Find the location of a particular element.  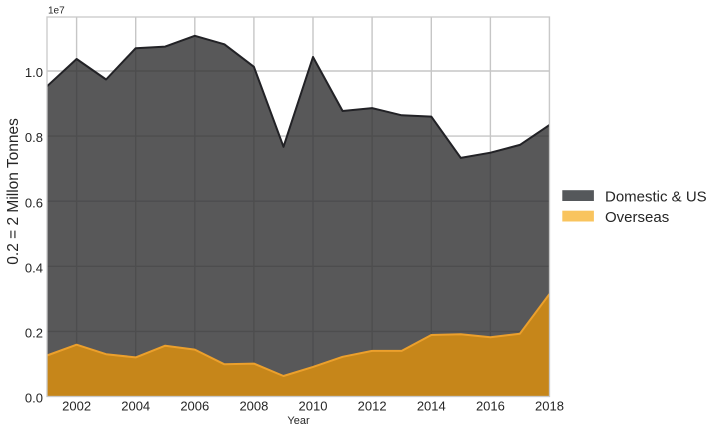

svg-text: 1.0 is located at coordinates (34, 72).